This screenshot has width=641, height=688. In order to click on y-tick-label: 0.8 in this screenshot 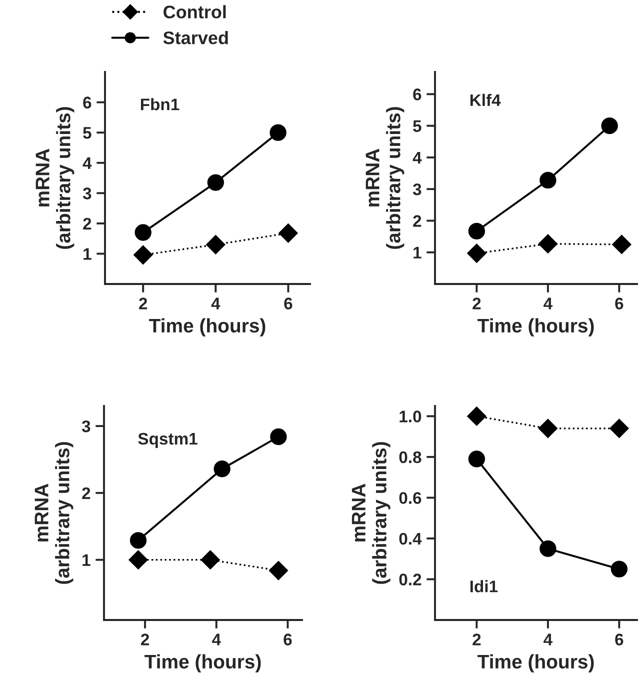, I will do `click(410, 457)`.